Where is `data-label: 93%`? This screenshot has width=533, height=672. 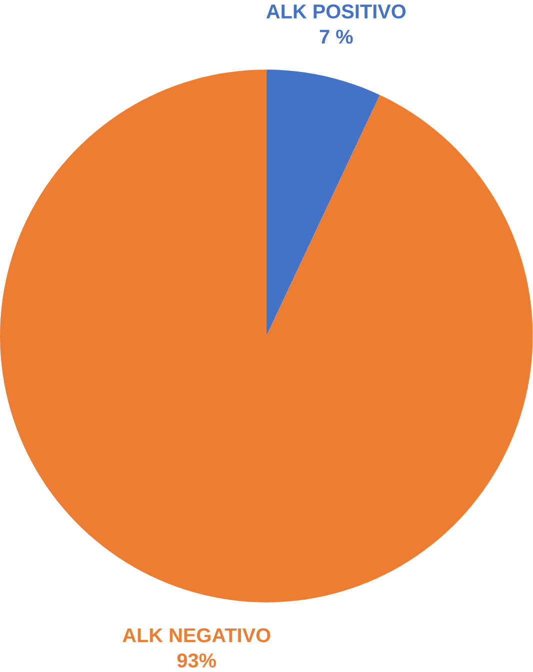
data-label: 93% is located at coordinates (196, 660).